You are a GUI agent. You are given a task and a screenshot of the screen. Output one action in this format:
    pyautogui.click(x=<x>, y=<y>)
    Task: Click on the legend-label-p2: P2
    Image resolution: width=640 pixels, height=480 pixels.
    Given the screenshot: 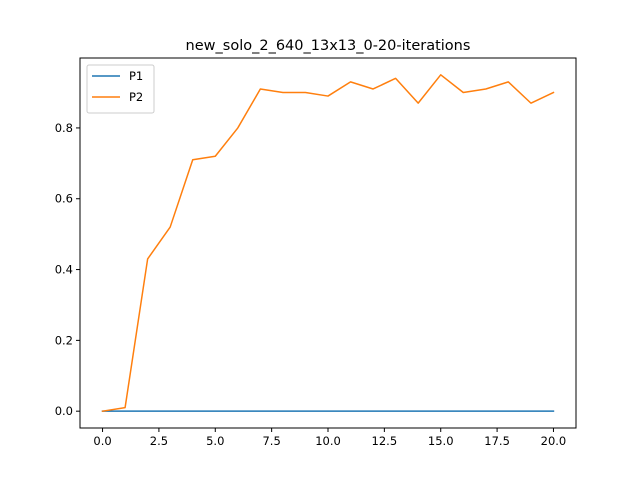 What is the action you would take?
    pyautogui.click(x=136, y=97)
    